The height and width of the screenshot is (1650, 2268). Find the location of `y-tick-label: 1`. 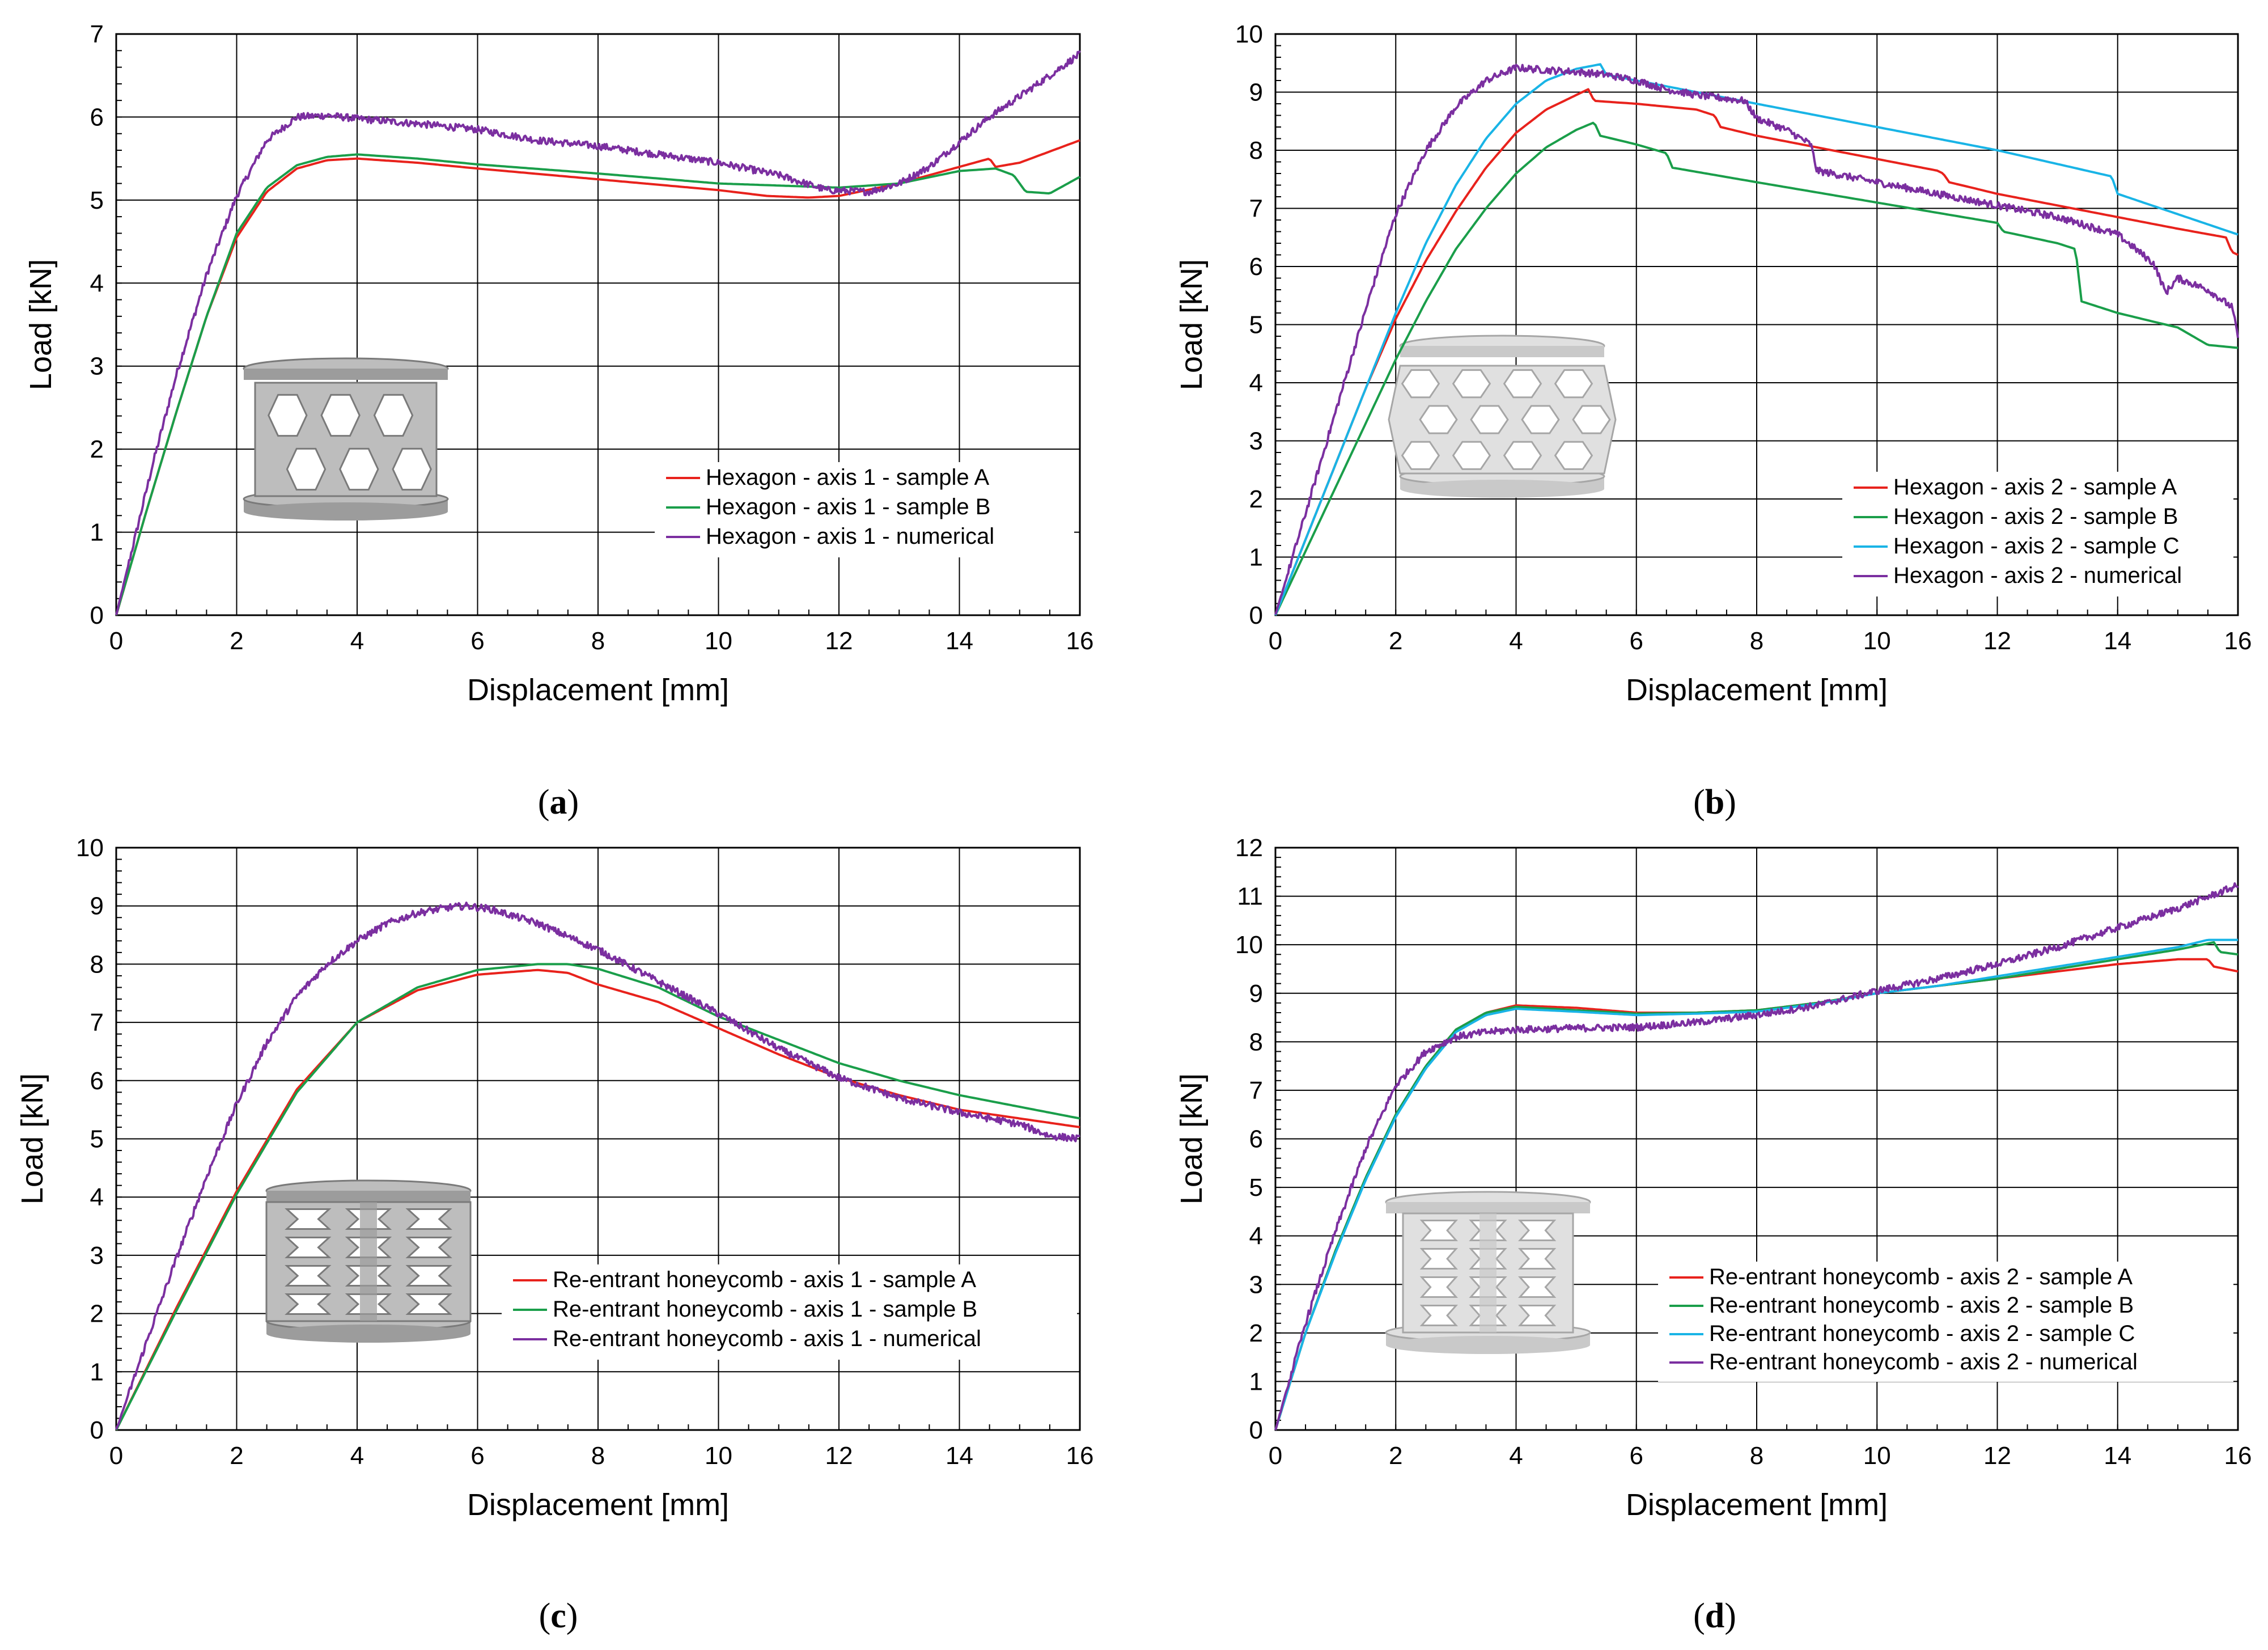

y-tick-label: 1 is located at coordinates (1256, 558).